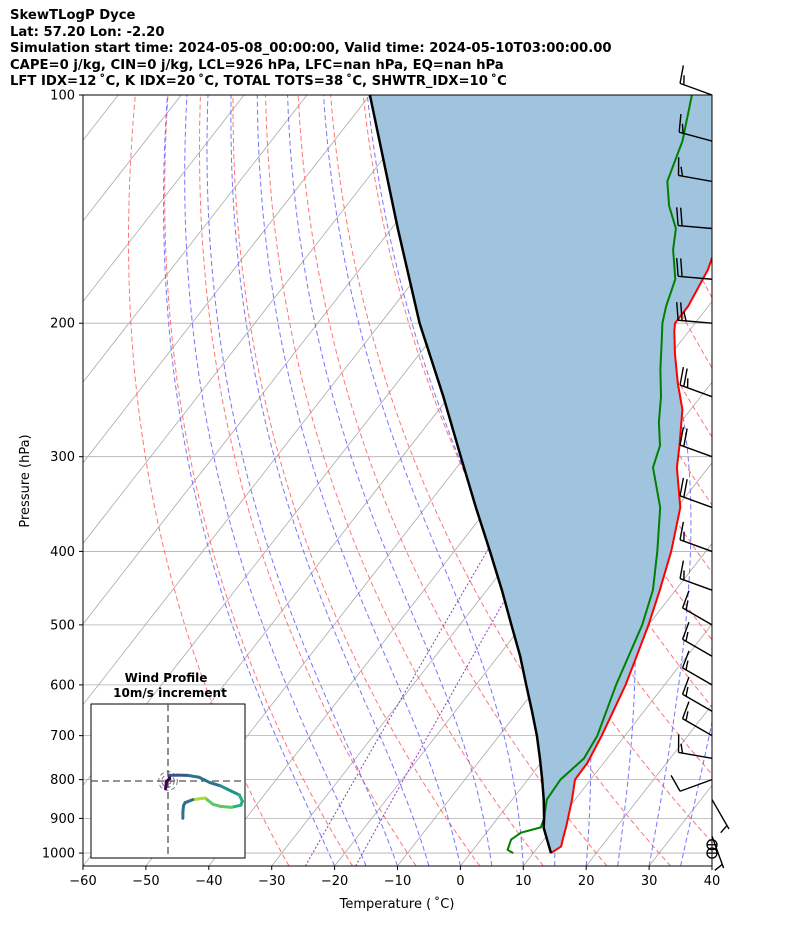  Describe the element at coordinates (397, 904) in the screenshot. I see `x-axis-label: Temperature ( ˚C)` at that location.